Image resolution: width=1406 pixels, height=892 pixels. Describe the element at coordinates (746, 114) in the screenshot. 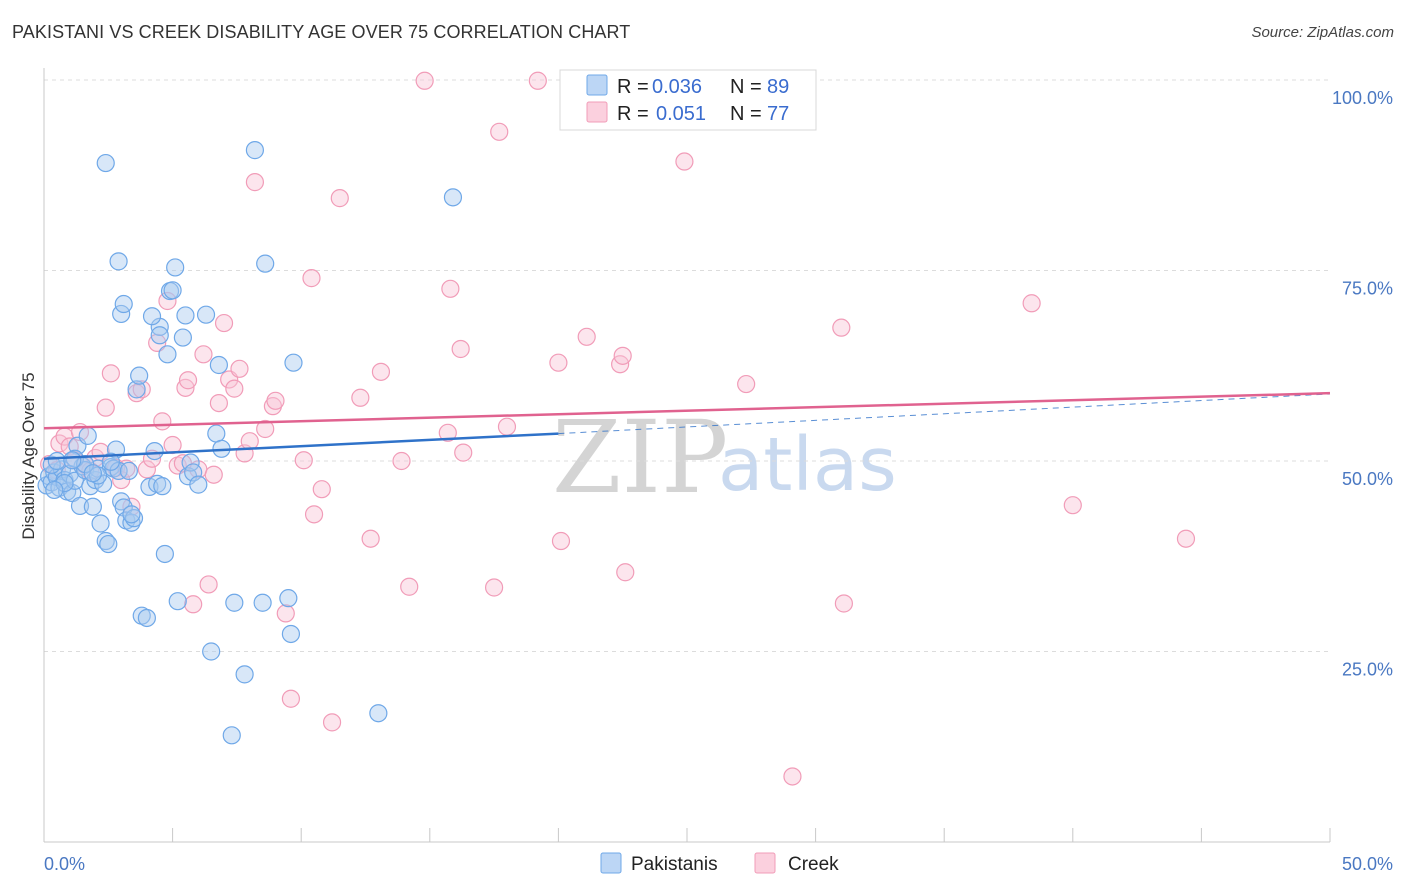

I see `legend-n-label-2: N =` at that location.